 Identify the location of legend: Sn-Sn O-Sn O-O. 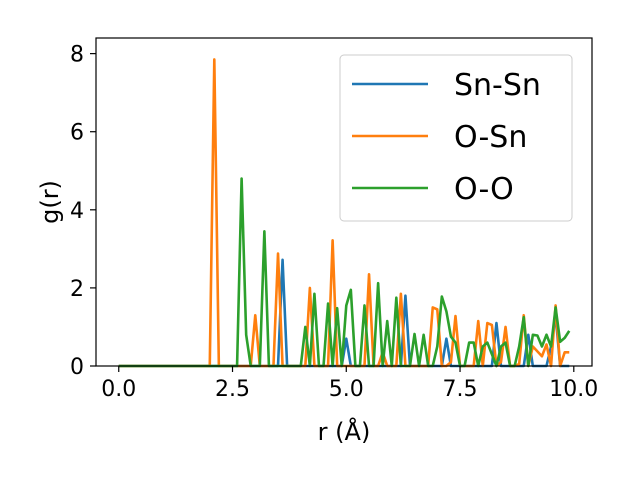
(456, 138).